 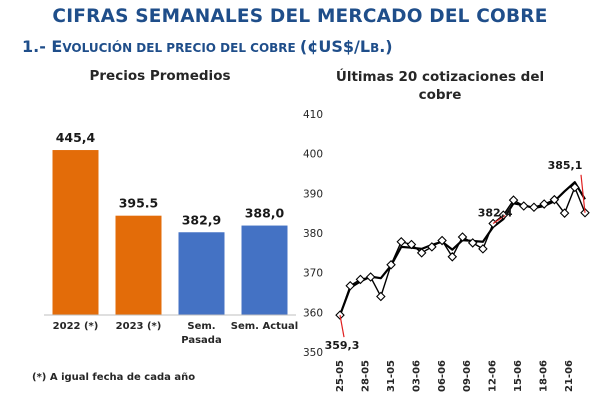 I want to click on category-label: 2022 (*), so click(x=76, y=326).